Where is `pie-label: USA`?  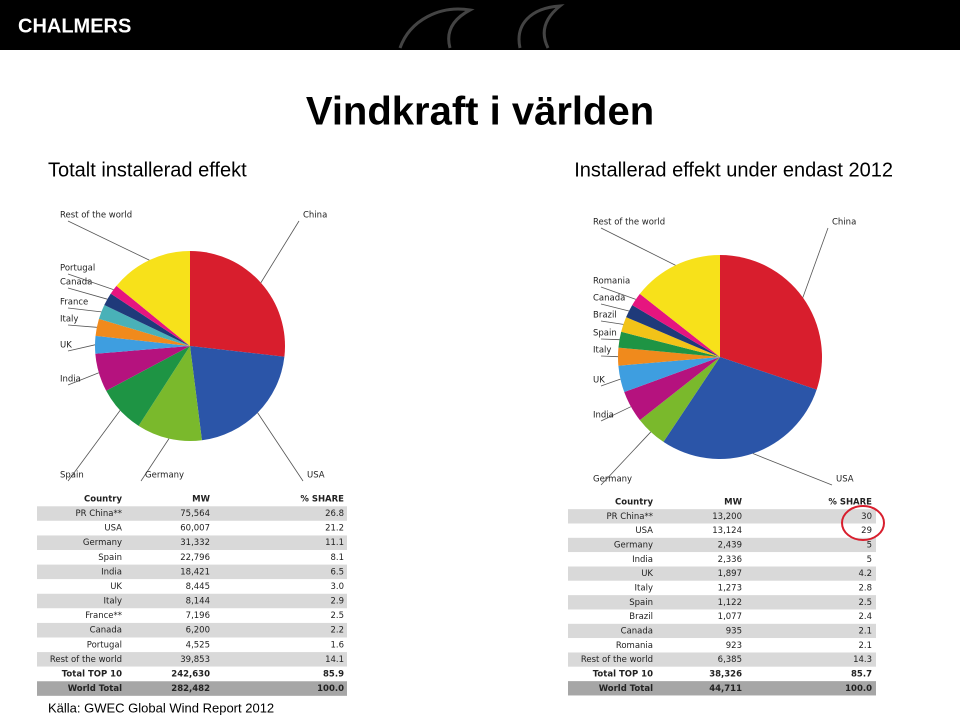 pie-label: USA is located at coordinates (316, 476).